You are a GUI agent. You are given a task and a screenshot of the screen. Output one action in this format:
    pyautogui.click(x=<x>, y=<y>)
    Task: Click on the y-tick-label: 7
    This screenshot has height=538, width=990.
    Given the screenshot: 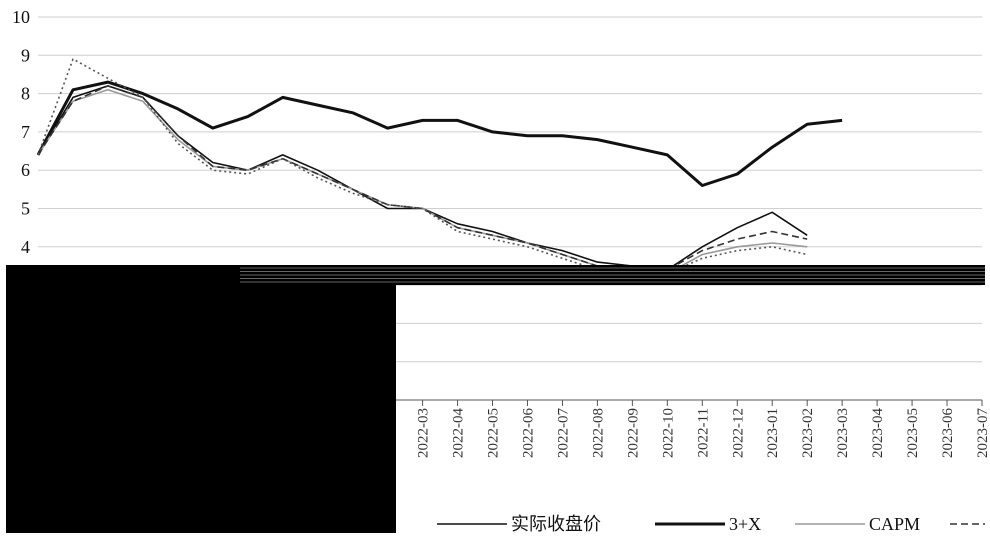 What is the action you would take?
    pyautogui.click(x=25, y=132)
    